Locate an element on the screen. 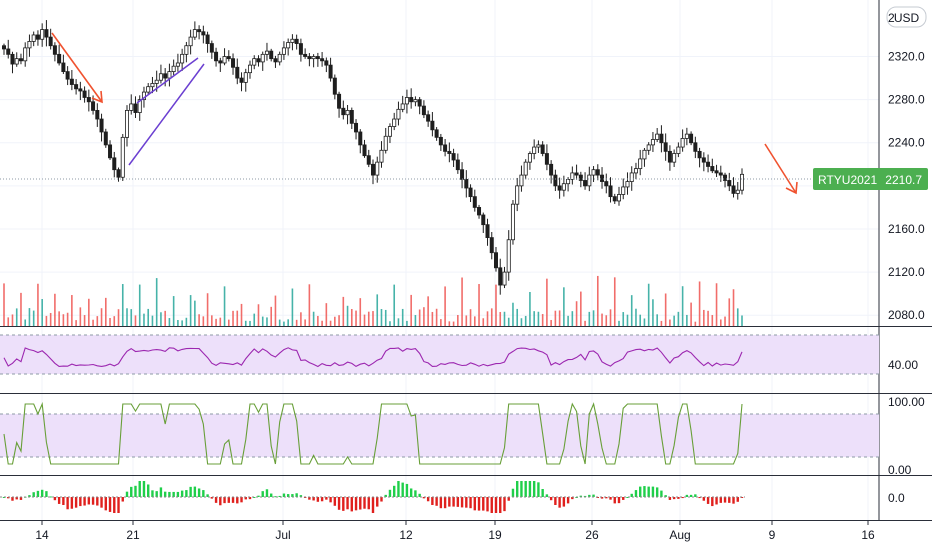 The height and width of the screenshot is (550, 932). currency-badge: USD is located at coordinates (906, 17).